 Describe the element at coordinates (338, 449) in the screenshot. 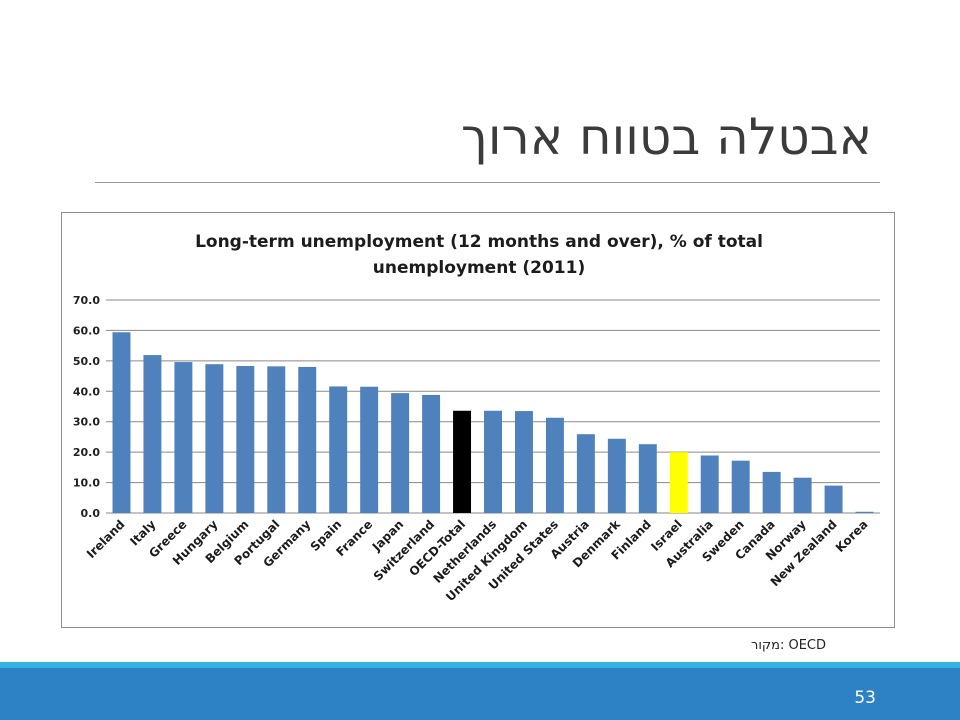

I see `bar-spain` at that location.